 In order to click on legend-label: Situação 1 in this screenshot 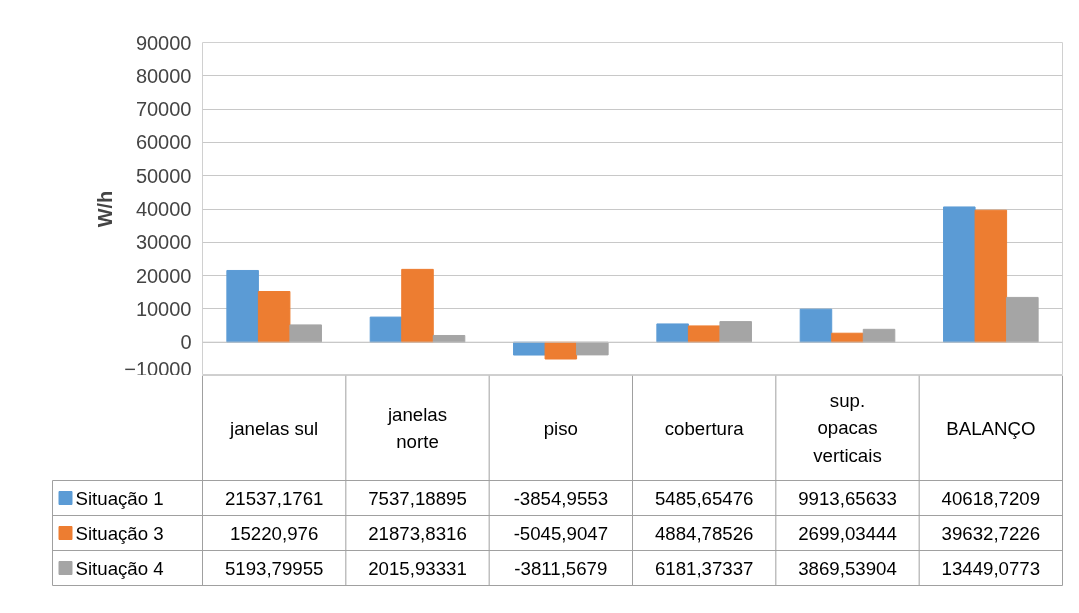, I will do `click(119, 498)`.